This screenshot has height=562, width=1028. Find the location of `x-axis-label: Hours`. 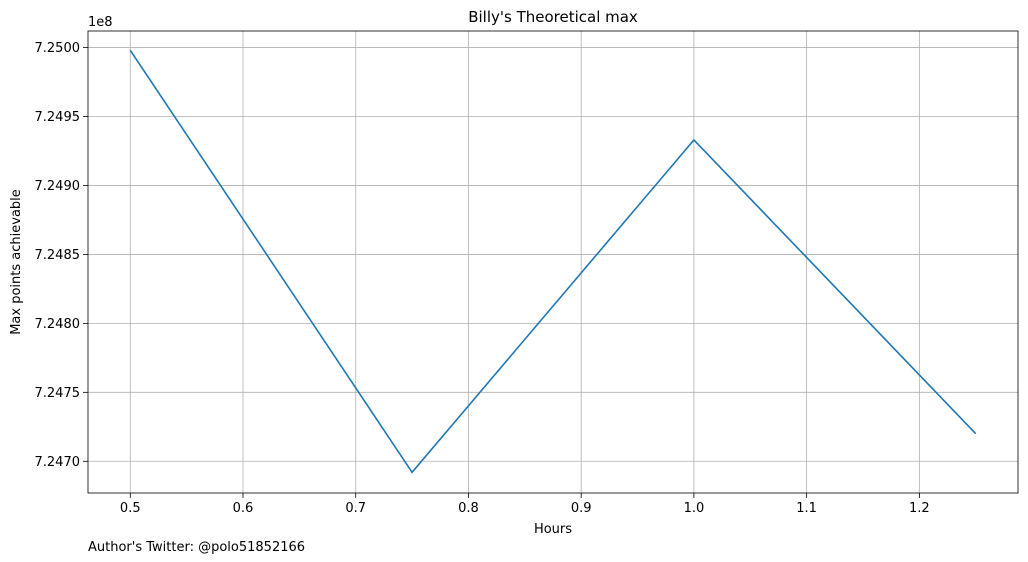

x-axis-label: Hours is located at coordinates (553, 529).